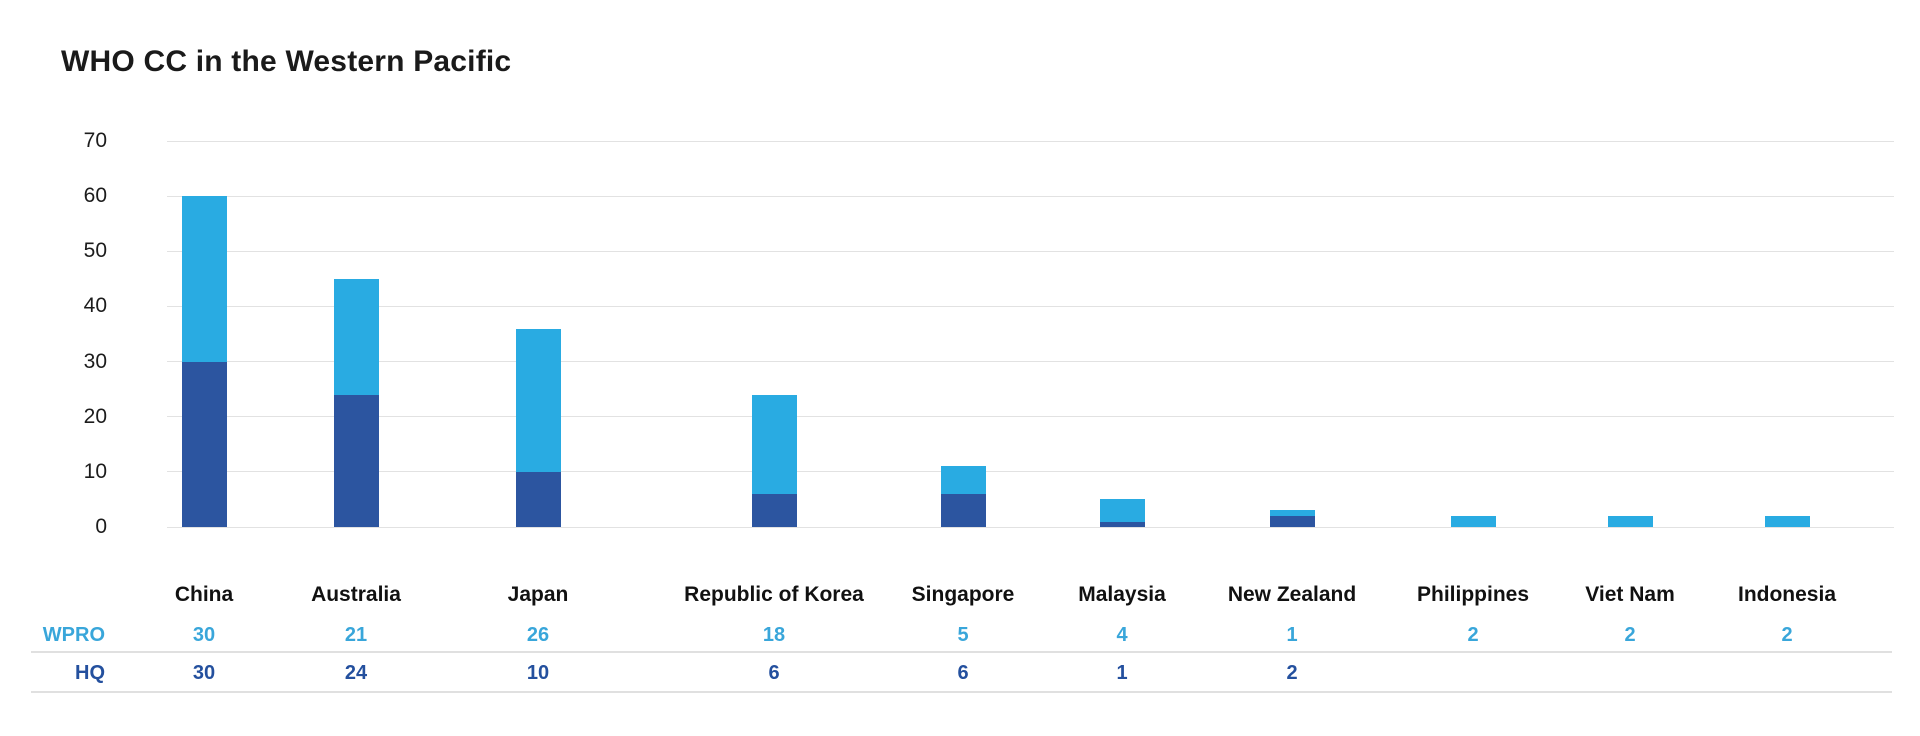 The width and height of the screenshot is (1920, 736). I want to click on y-axis: 70 60 50 40 30 20 10 0, so click(73, 333).